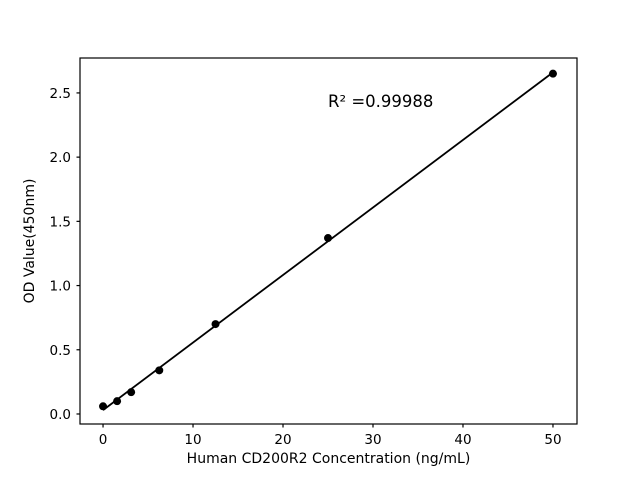 This screenshot has height=480, width=640. What do you see at coordinates (60, 351) in the screenshot?
I see `y-tick-label: 0.5` at bounding box center [60, 351].